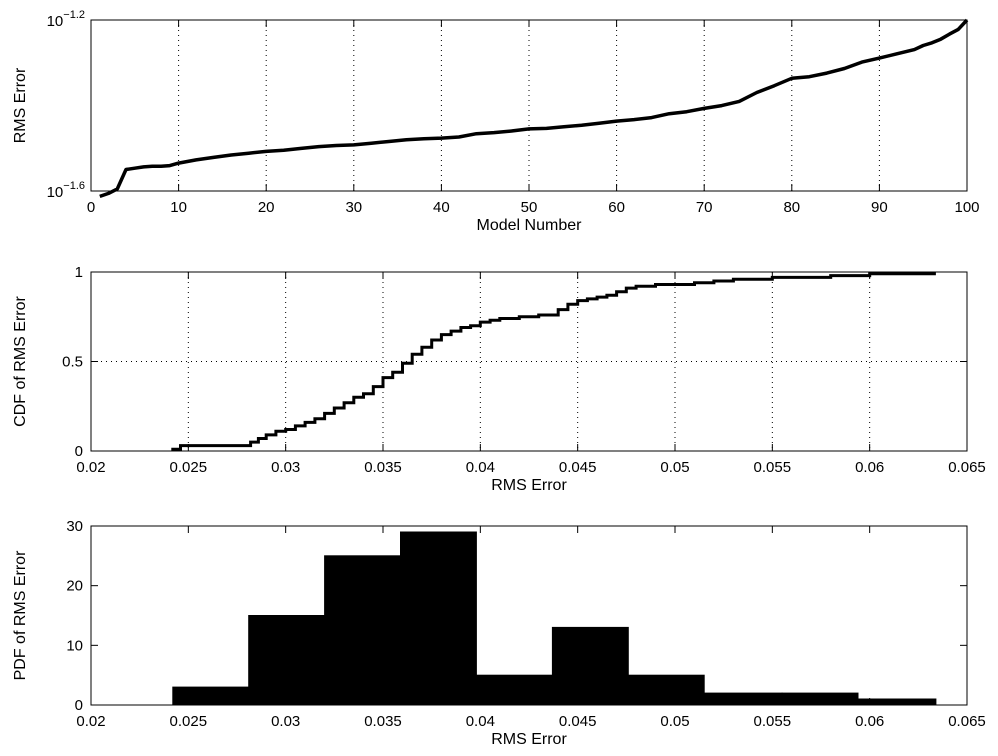  Describe the element at coordinates (791, 207) in the screenshot. I see `x-tick-label: 80` at that location.